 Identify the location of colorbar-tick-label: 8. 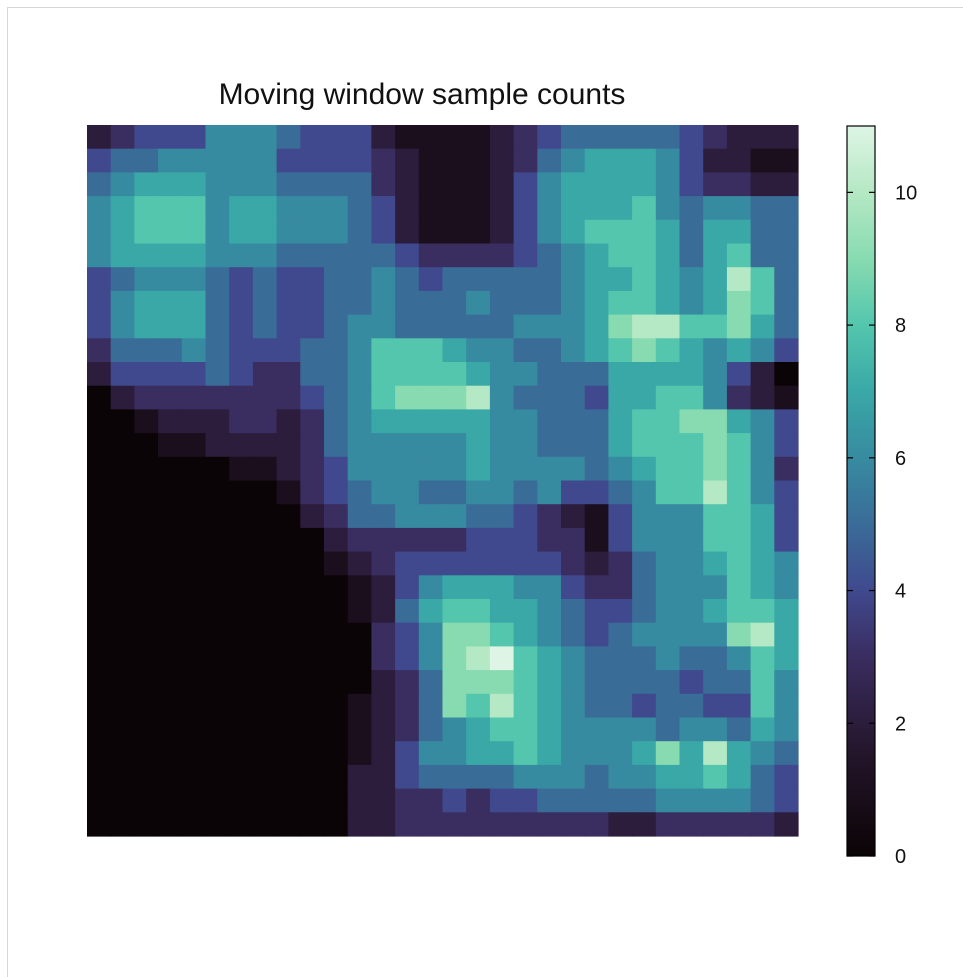
(900, 326).